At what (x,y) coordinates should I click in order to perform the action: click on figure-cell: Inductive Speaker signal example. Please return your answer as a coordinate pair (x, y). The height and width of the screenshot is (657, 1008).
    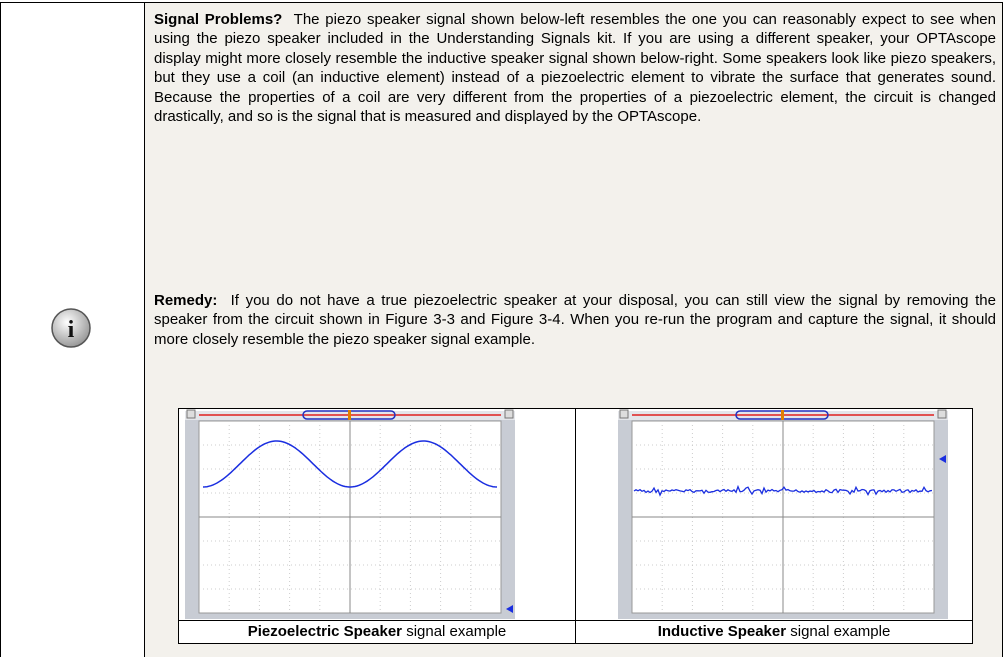
    Looking at the image, I should click on (774, 526).